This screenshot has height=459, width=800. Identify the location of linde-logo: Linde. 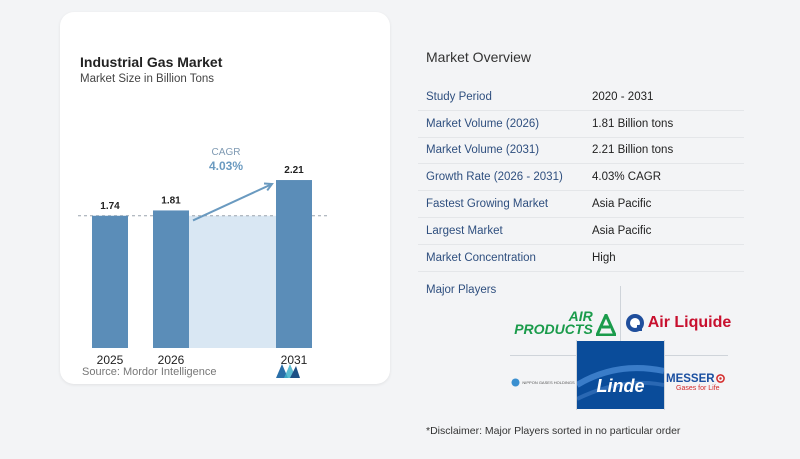
(620, 375).